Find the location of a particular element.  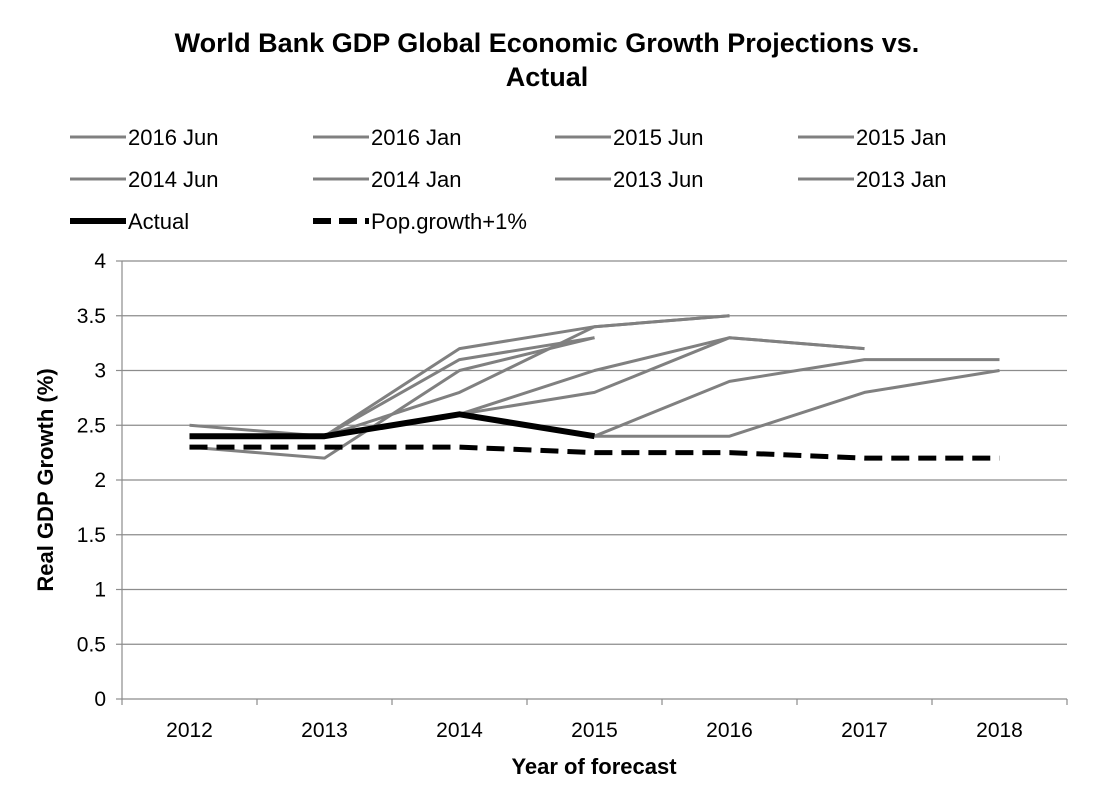

legend-item-pop-growth-1: Pop.growth+1% is located at coordinates (420, 221).